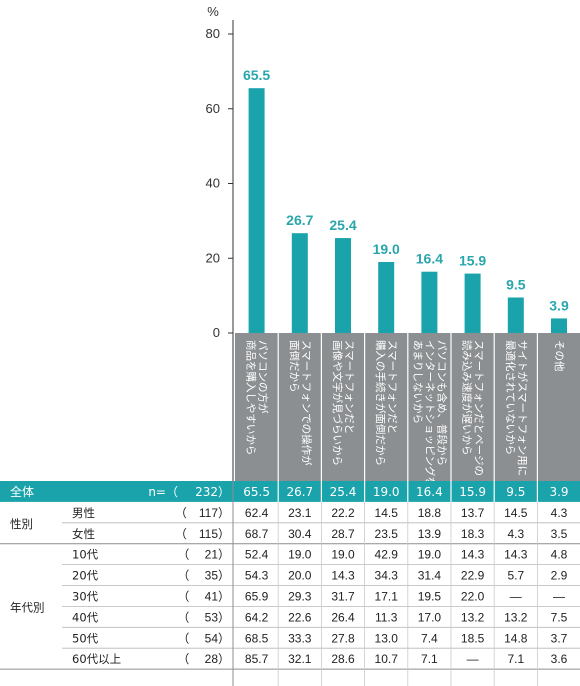 The height and width of the screenshot is (686, 580). Describe the element at coordinates (559, 576) in the screenshot. I see `row-3-value-7: 2.9` at that location.